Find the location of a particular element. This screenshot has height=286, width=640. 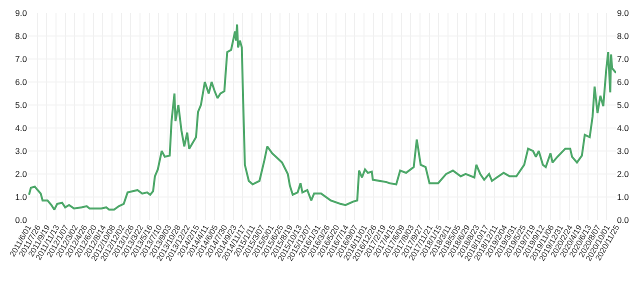

y2-tick-label: 7.0 is located at coordinates (623, 59).